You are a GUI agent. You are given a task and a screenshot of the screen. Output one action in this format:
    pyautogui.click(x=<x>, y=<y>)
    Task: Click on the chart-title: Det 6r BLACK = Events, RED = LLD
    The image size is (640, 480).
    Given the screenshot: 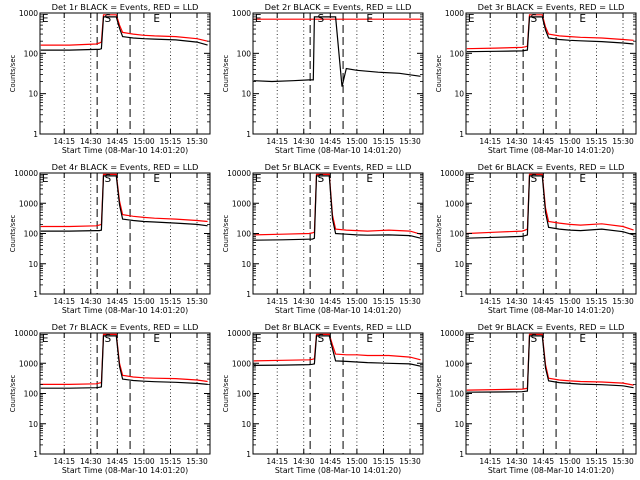 What is the action you would take?
    pyautogui.click(x=551, y=167)
    